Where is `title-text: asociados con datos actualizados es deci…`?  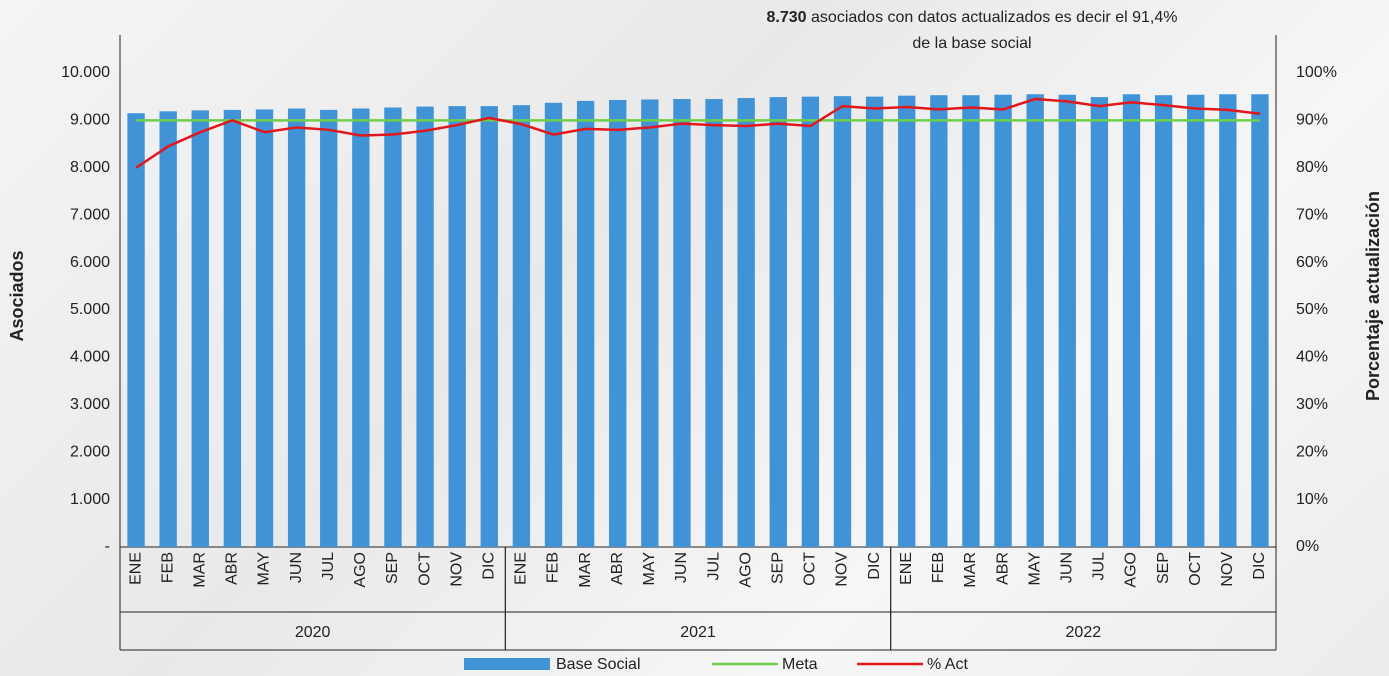
title-text: asociados con datos actualizados es deci… is located at coordinates (994, 17).